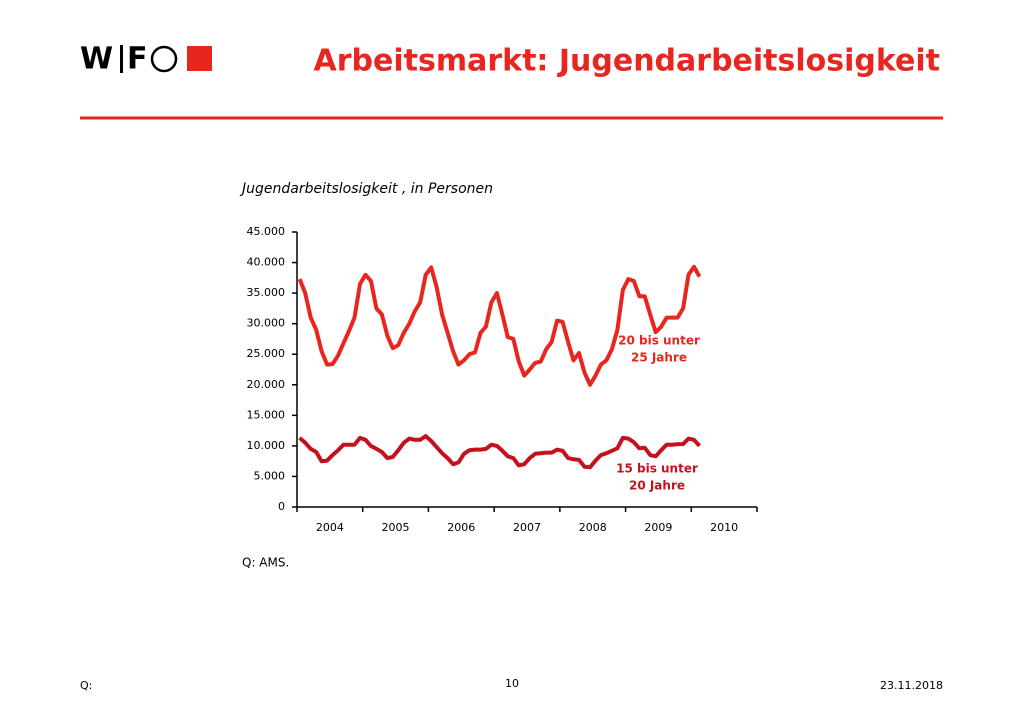 The image size is (1024, 709). I want to click on page-number: 10, so click(512, 683).